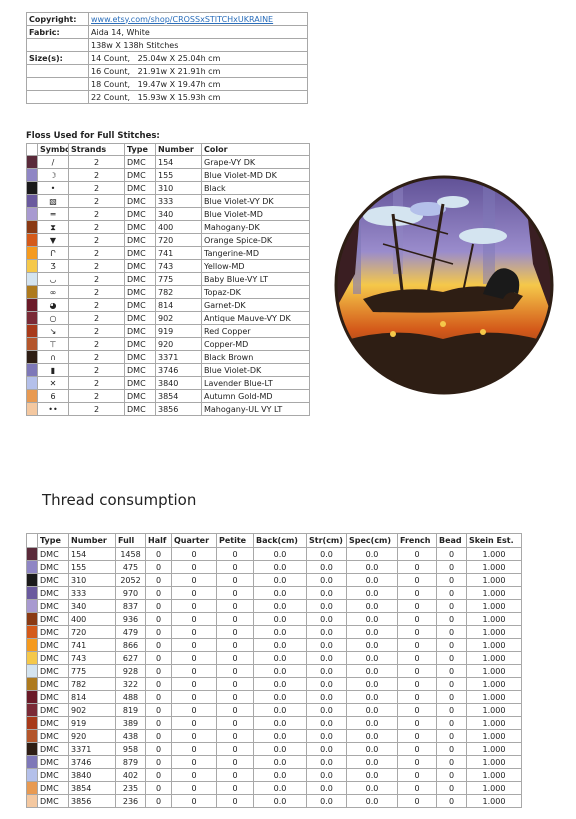 The height and width of the screenshot is (819, 576). I want to click on header-row: SymbolStrandsTypeNumberColor, so click(168, 149).